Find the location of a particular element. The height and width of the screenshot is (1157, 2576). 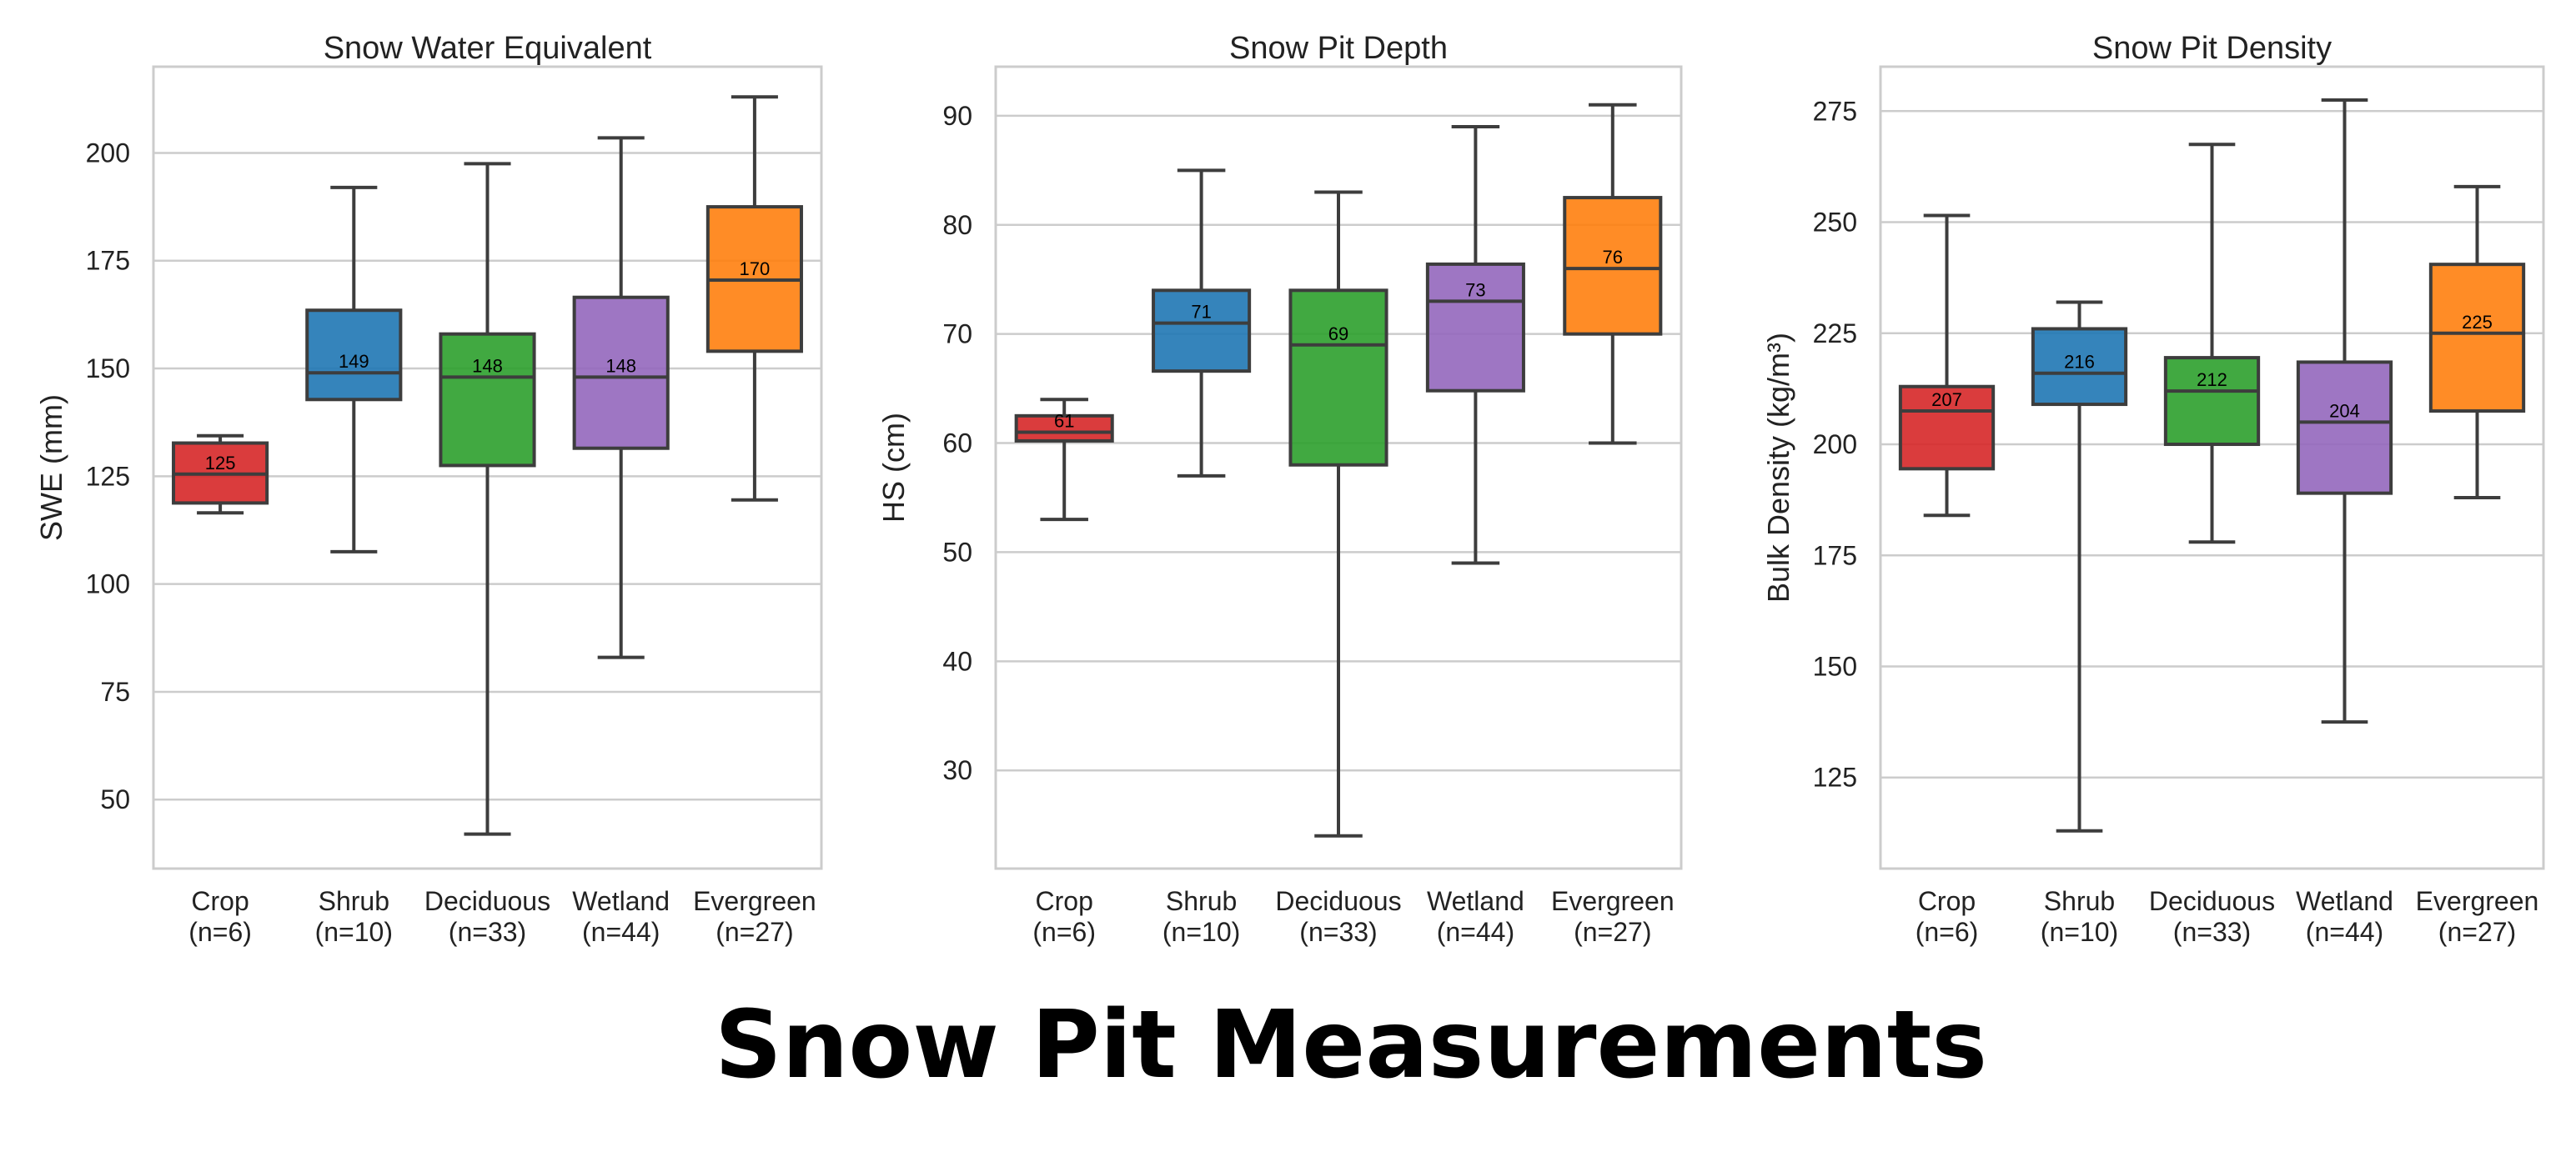

y-tick-label: 75 is located at coordinates (115, 692).